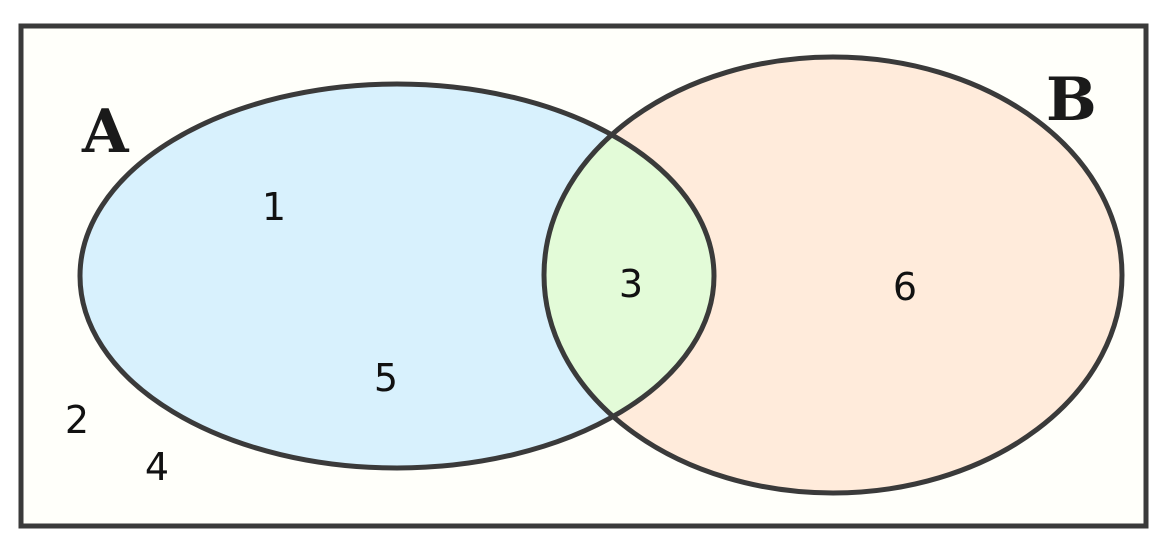 The height and width of the screenshot is (540, 1166). What do you see at coordinates (386, 378) in the screenshot?
I see `element-only-a: 5` at bounding box center [386, 378].